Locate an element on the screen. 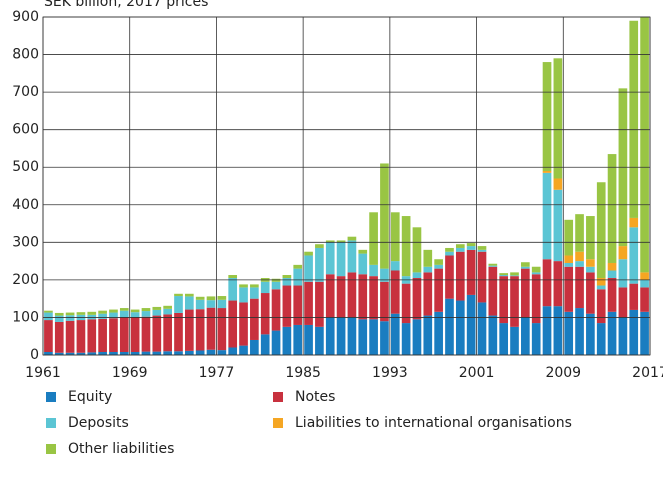 The height and width of the screenshot is (494, 663). y-tick-label: 500 is located at coordinates (25, 167).